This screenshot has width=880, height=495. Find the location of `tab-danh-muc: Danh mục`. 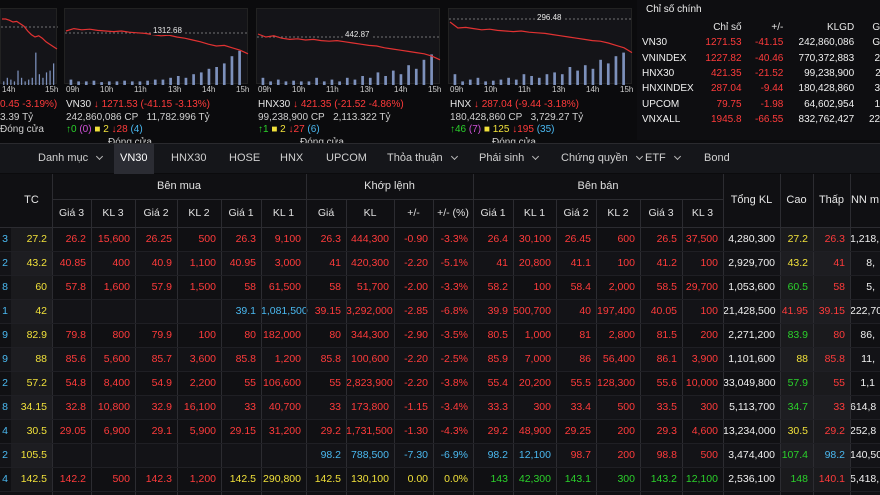

tab-danh-muc: Danh mục is located at coordinates (71, 159).